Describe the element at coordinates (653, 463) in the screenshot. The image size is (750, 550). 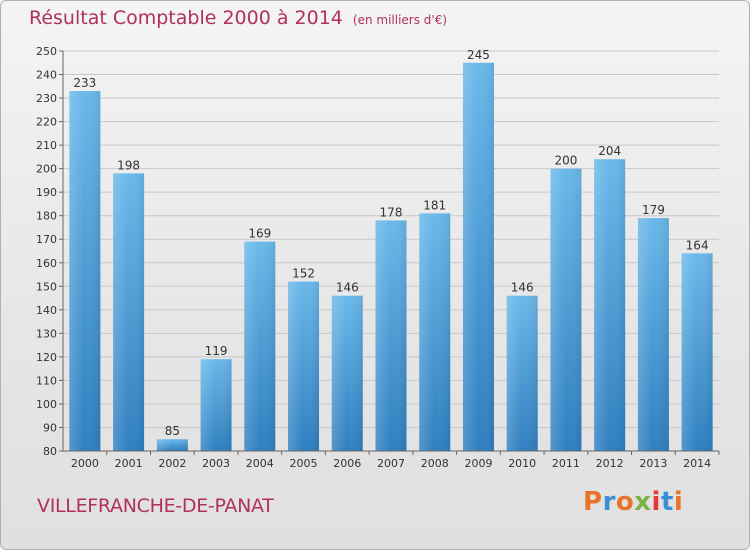
I see `x-tick-label-2013: 2013` at that location.